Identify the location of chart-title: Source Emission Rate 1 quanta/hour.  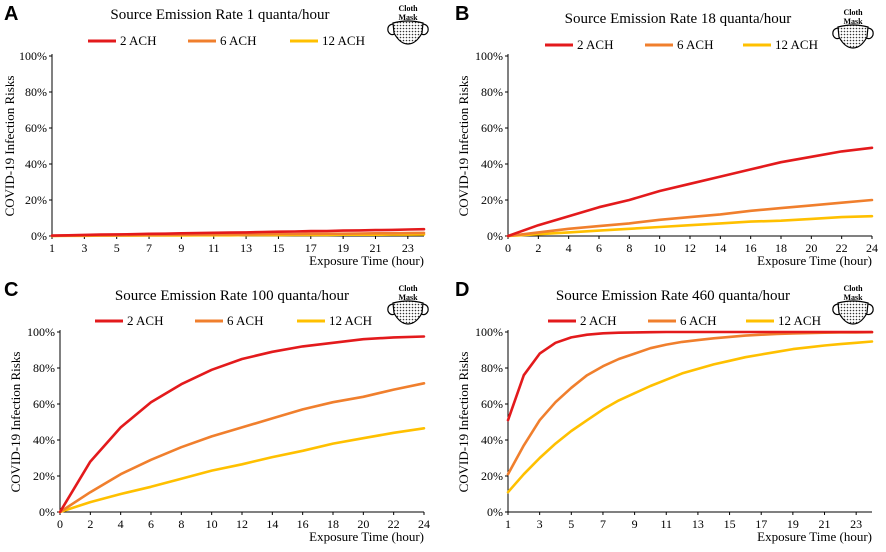
(219, 15).